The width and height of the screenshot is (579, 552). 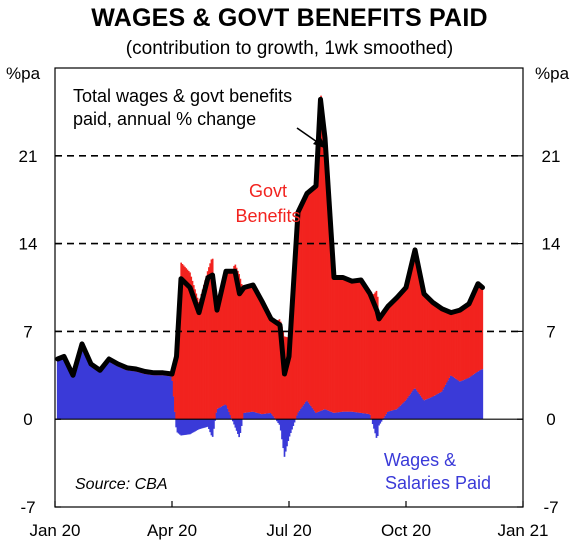 I want to click on y-tick-label-left: 14, so click(x=28, y=244).